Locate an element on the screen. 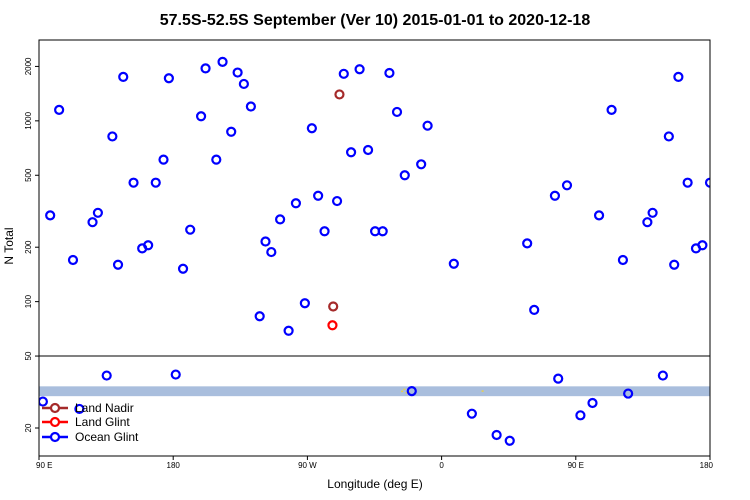 Image resolution: width=750 pixels, height=500 pixels. y-tick-label: 20 is located at coordinates (28, 427).